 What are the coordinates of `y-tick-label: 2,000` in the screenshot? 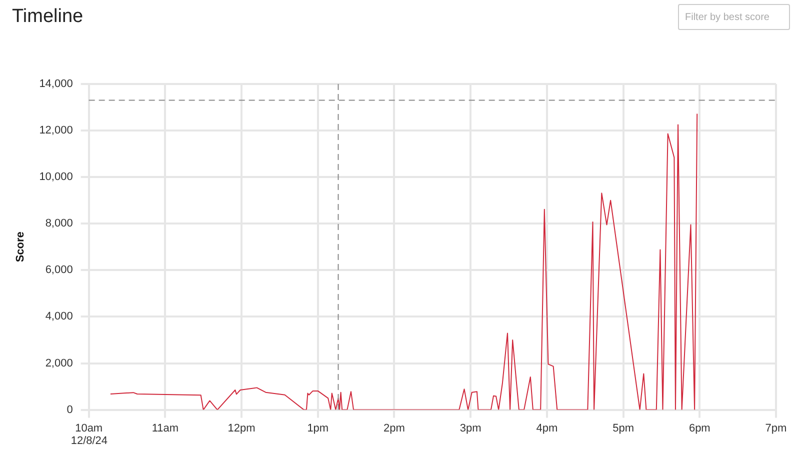 It's located at (59, 363).